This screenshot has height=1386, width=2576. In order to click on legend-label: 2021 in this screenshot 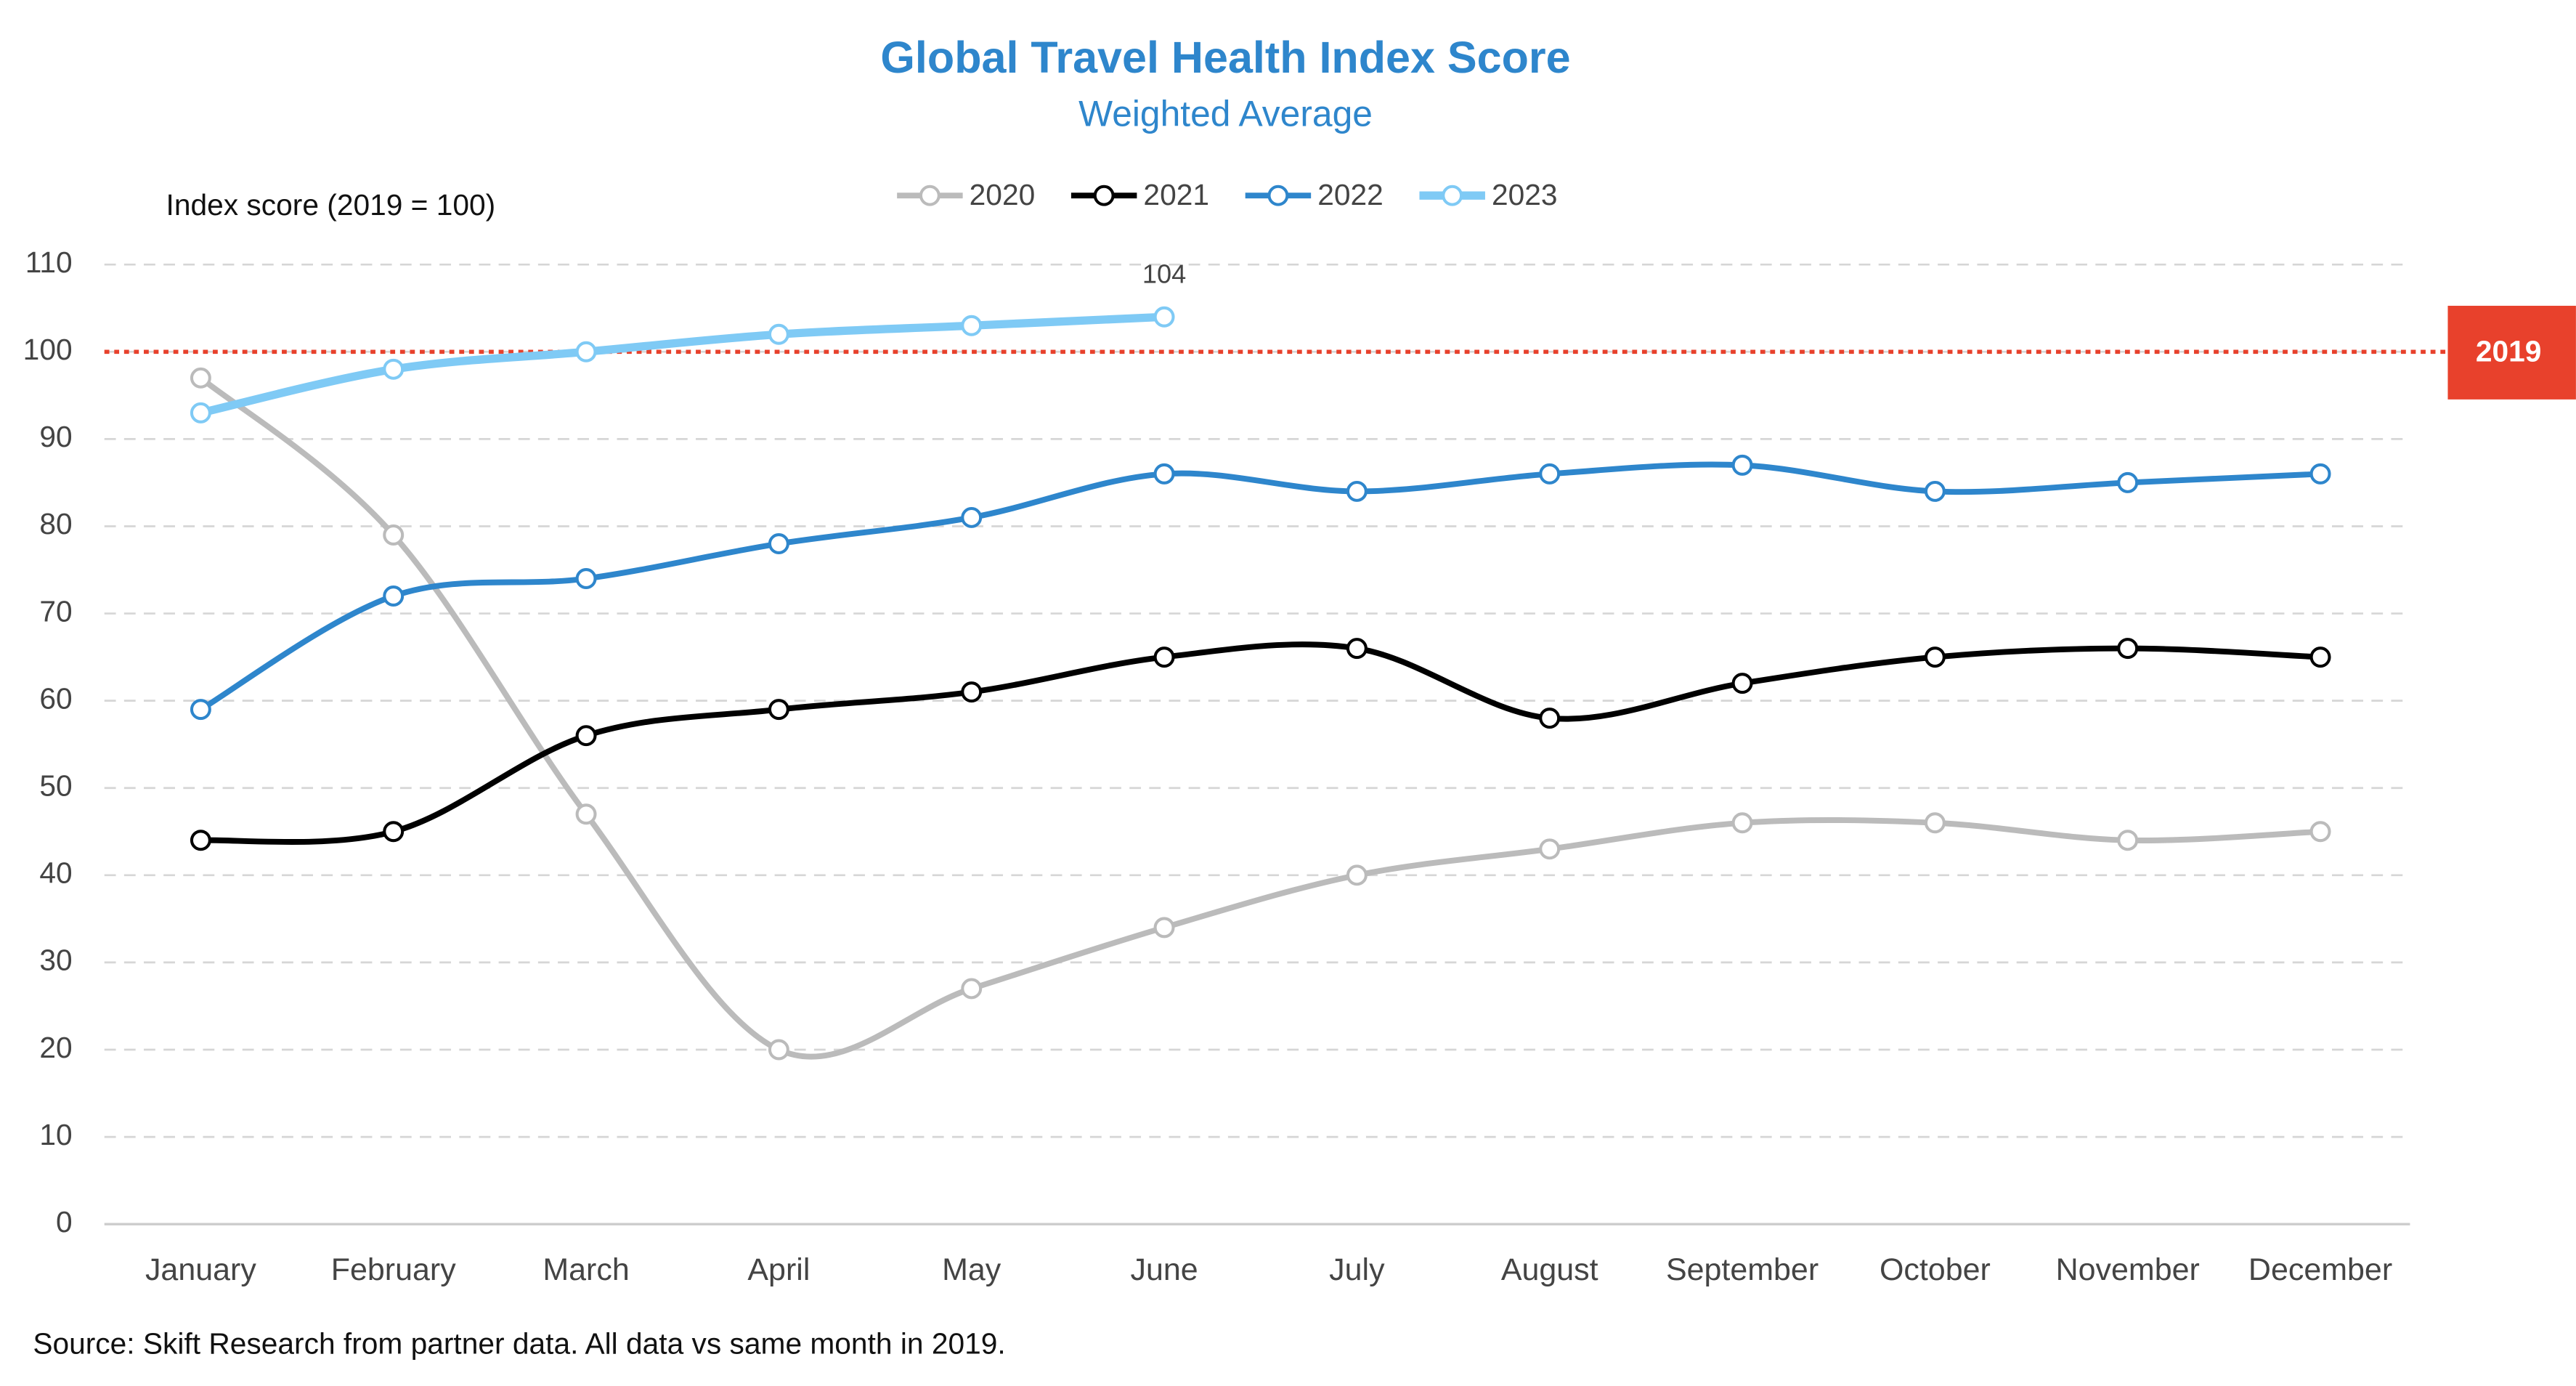, I will do `click(1176, 194)`.